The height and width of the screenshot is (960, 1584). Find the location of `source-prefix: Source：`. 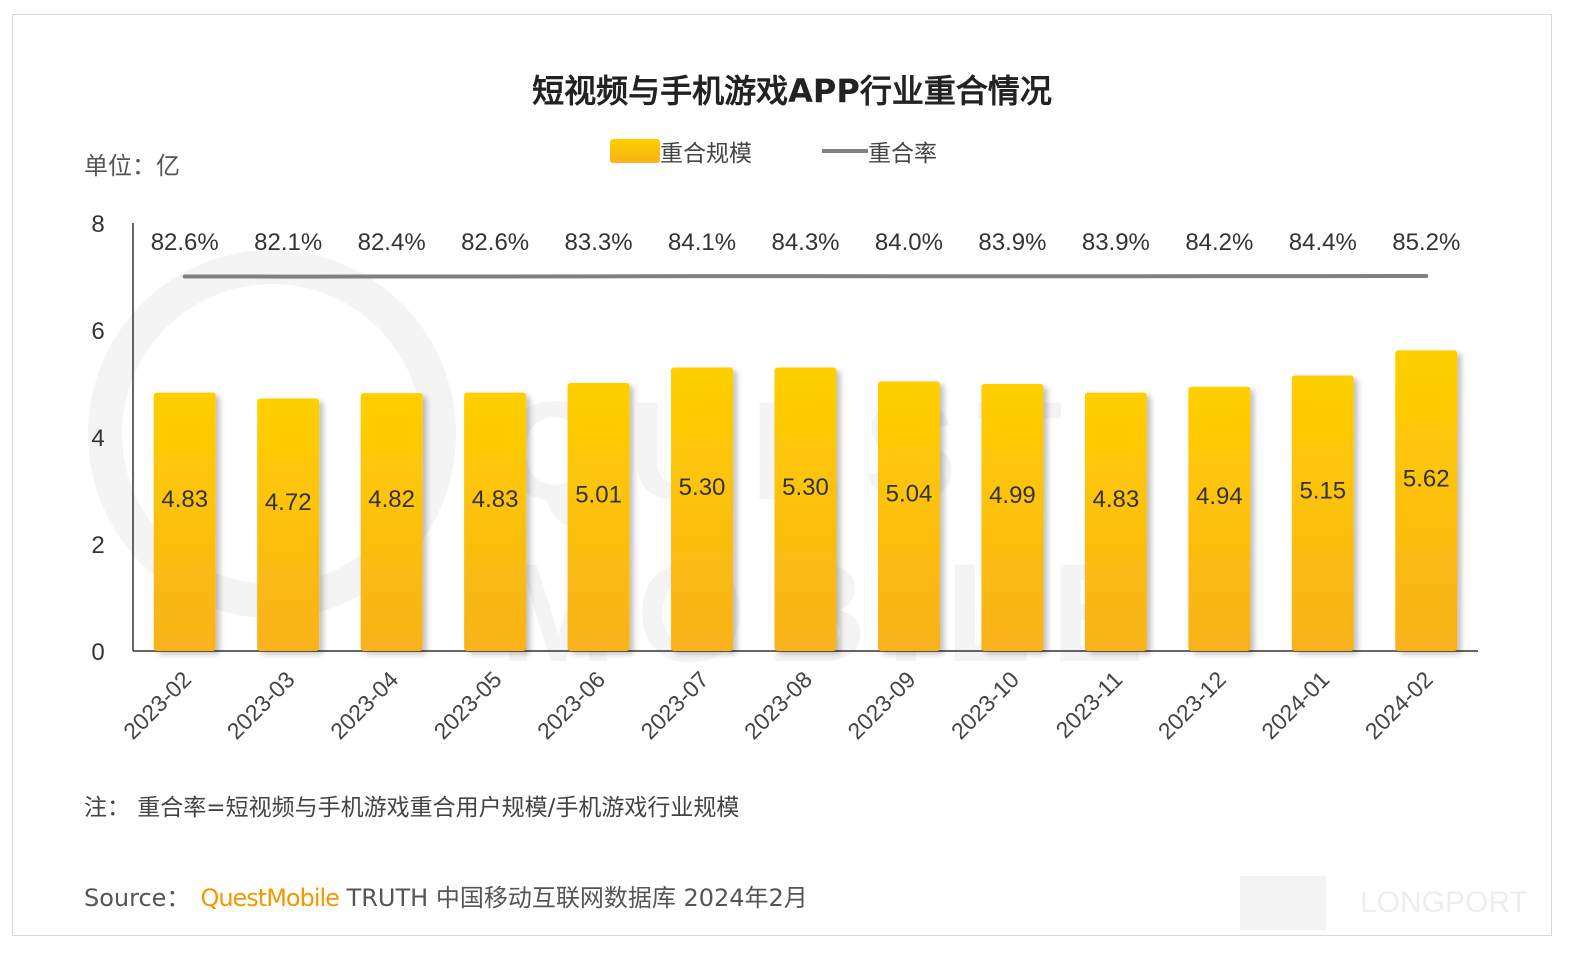

source-prefix: Source： is located at coordinates (137, 898).